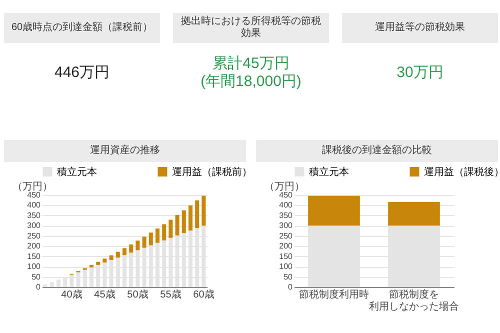 This screenshot has height=333, width=500. Describe the element at coordinates (251, 28) in the screenshot. I see `text: 拠出時における所得税等の節税効果` at that location.